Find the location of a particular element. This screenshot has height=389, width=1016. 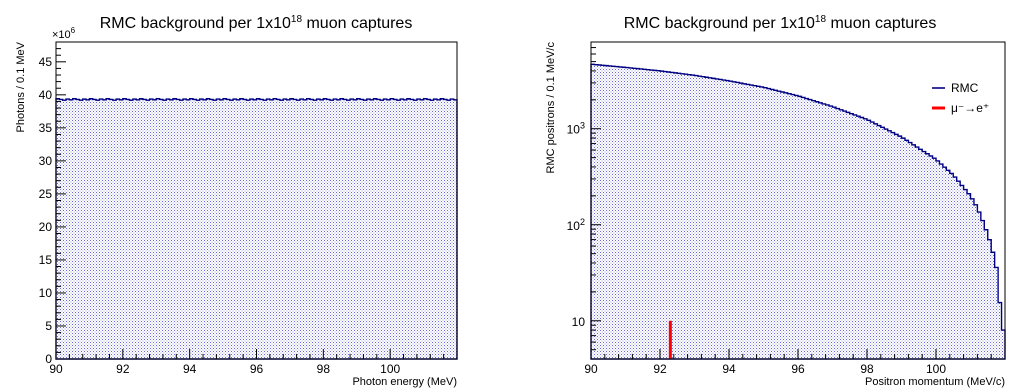

y-tick-label: 5 is located at coordinates (48, 326).